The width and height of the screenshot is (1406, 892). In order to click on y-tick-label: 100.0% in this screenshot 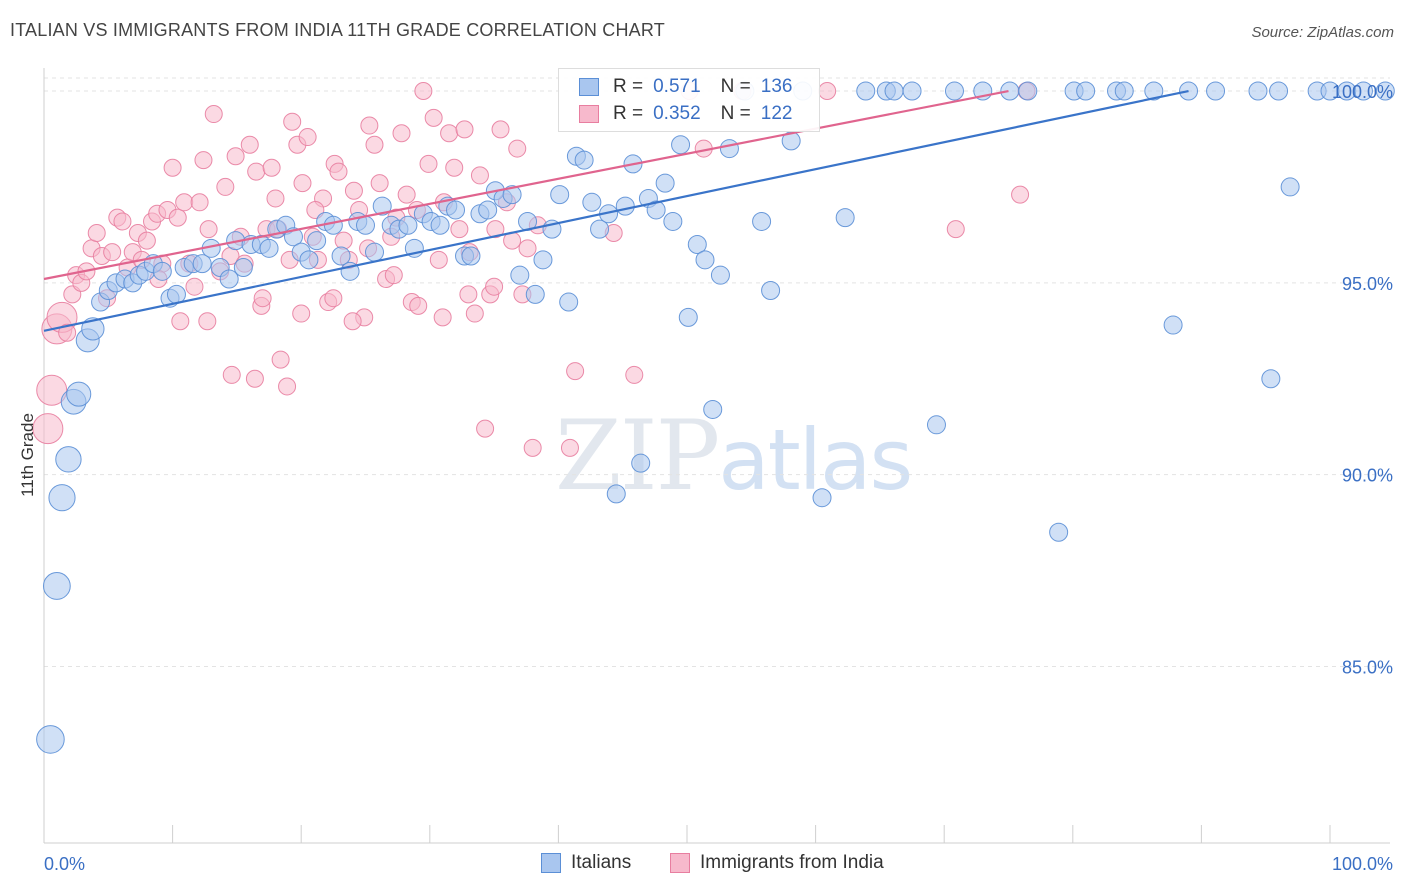, I will do `click(1362, 92)`.